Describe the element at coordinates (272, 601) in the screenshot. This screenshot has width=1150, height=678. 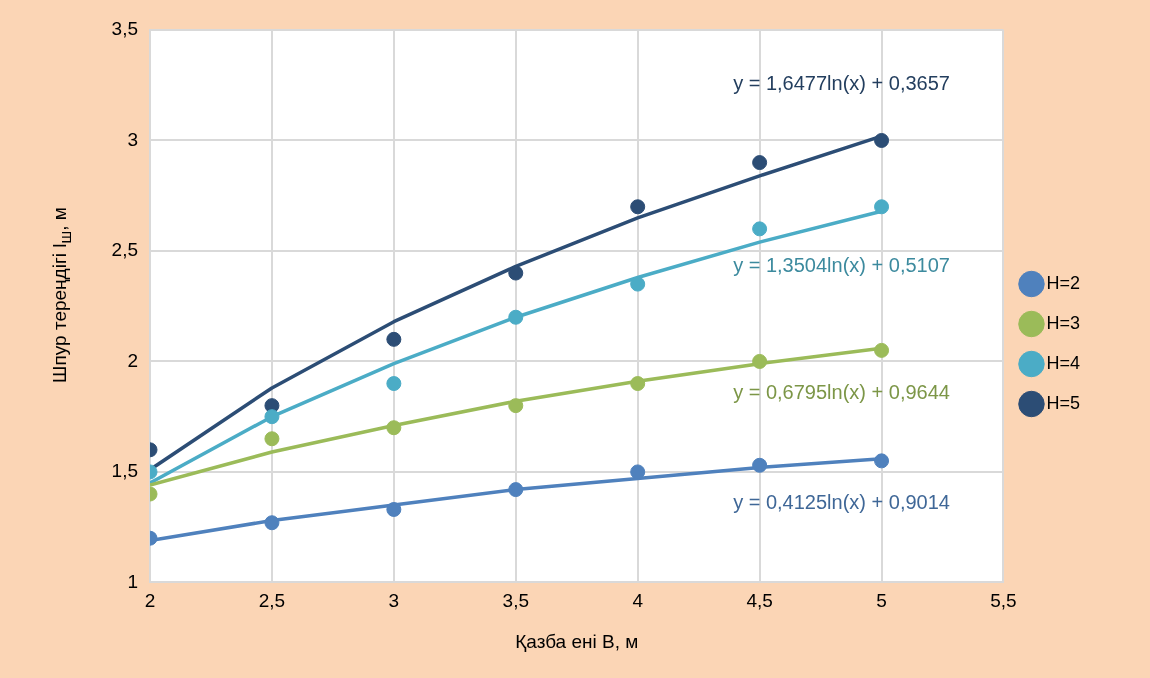
I see `x-tick-label: 2,5` at that location.